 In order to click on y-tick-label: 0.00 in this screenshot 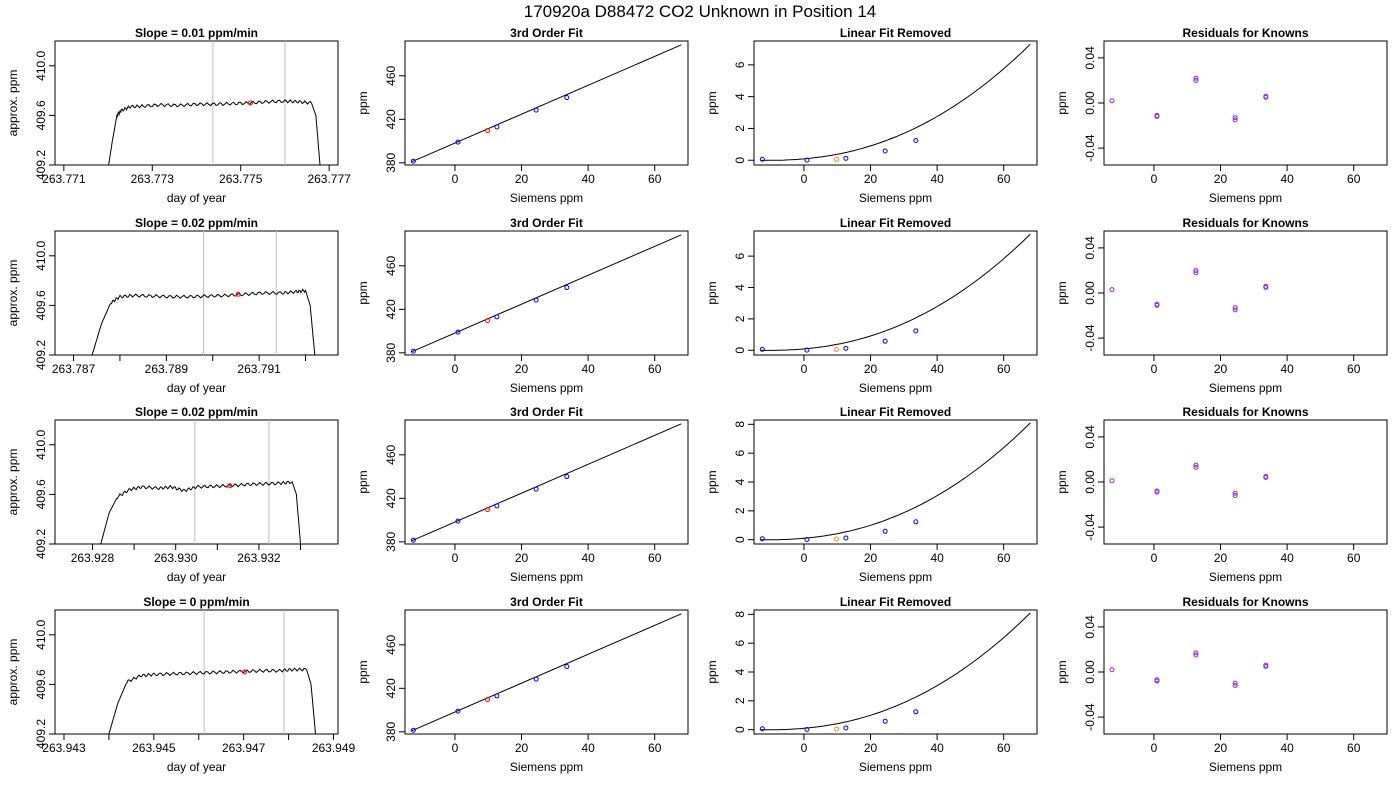, I will do `click(1090, 103)`.